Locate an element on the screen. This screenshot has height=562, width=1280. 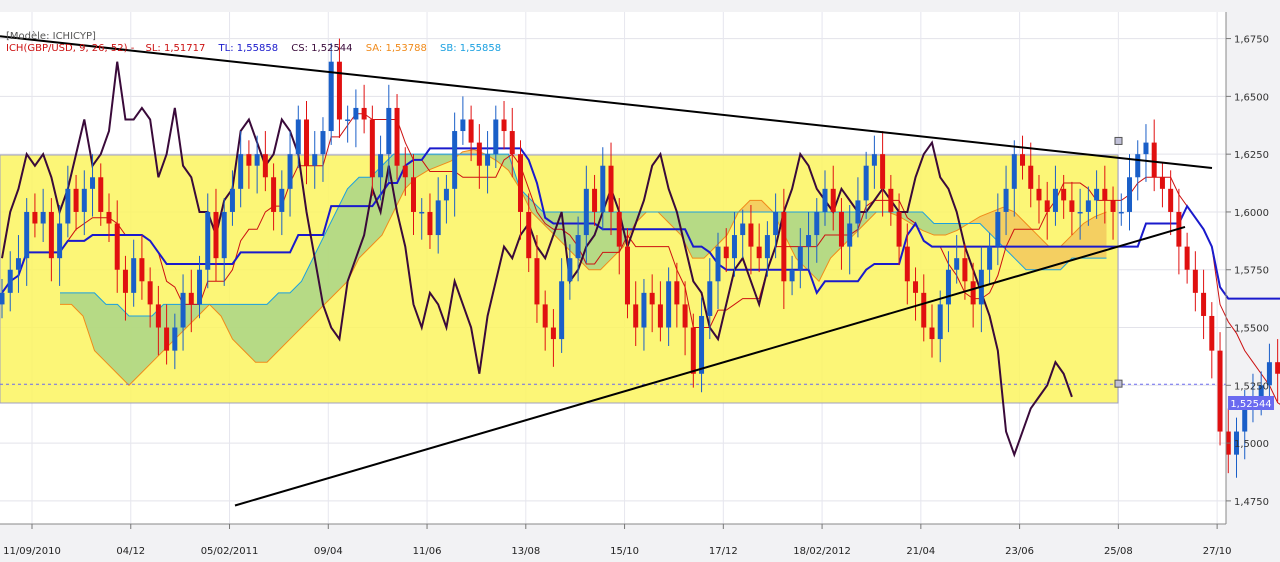
y-tick-label: 1,6750 is located at coordinates (1251, 40).